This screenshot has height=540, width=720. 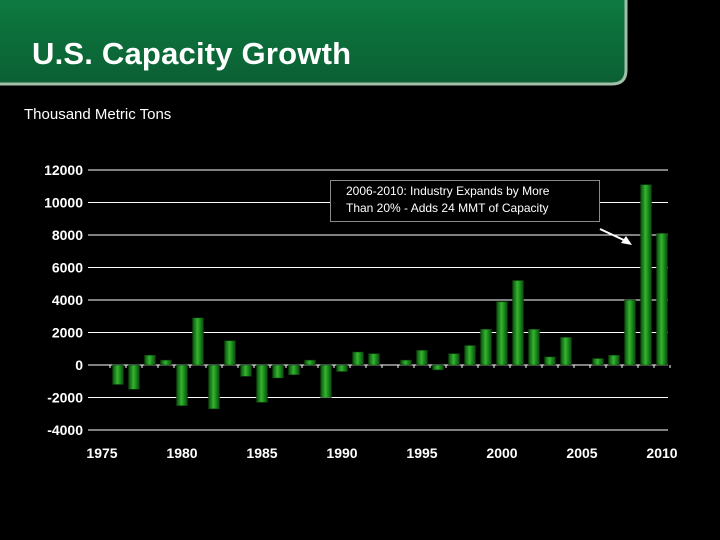 What do you see at coordinates (67, 333) in the screenshot?
I see `y-tick-label: 2000` at bounding box center [67, 333].